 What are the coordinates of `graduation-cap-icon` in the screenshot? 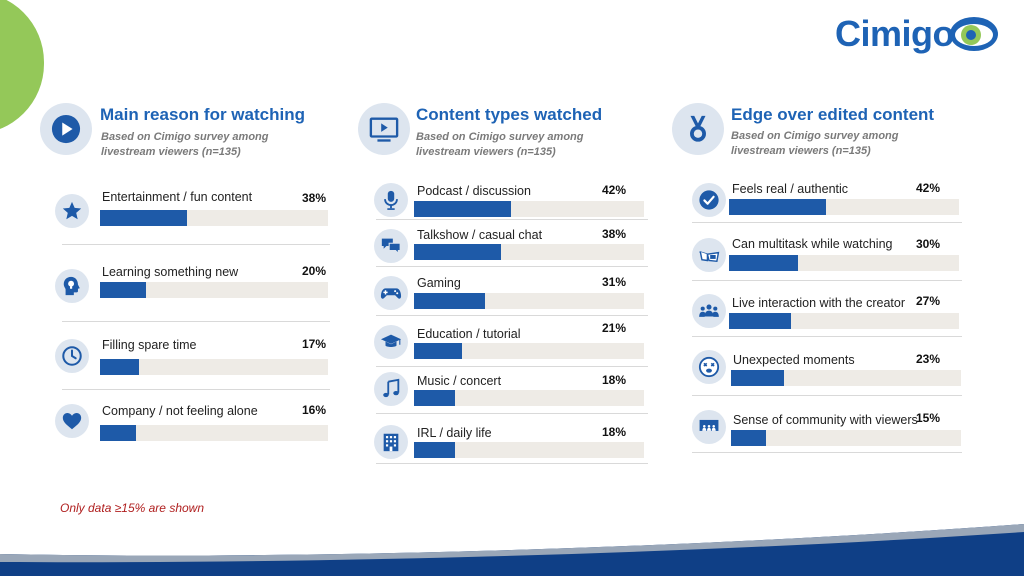 It's located at (391, 342).